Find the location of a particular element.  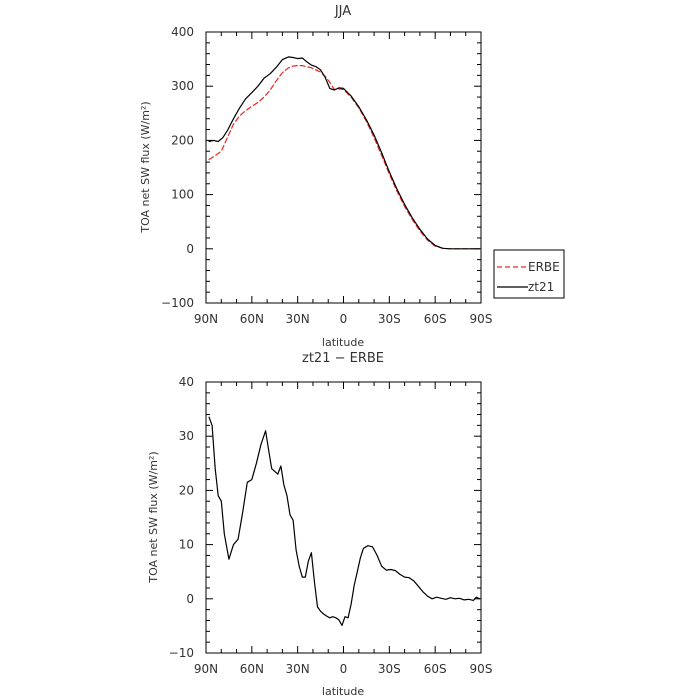

bottom-chart-title: zt21 − ERBE is located at coordinates (343, 358).